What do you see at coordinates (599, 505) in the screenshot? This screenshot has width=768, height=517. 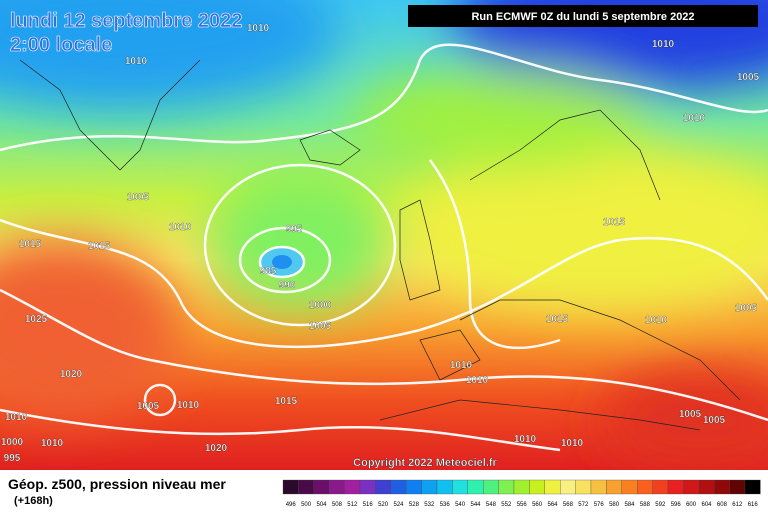 I see `legend-value: 576` at bounding box center [599, 505].